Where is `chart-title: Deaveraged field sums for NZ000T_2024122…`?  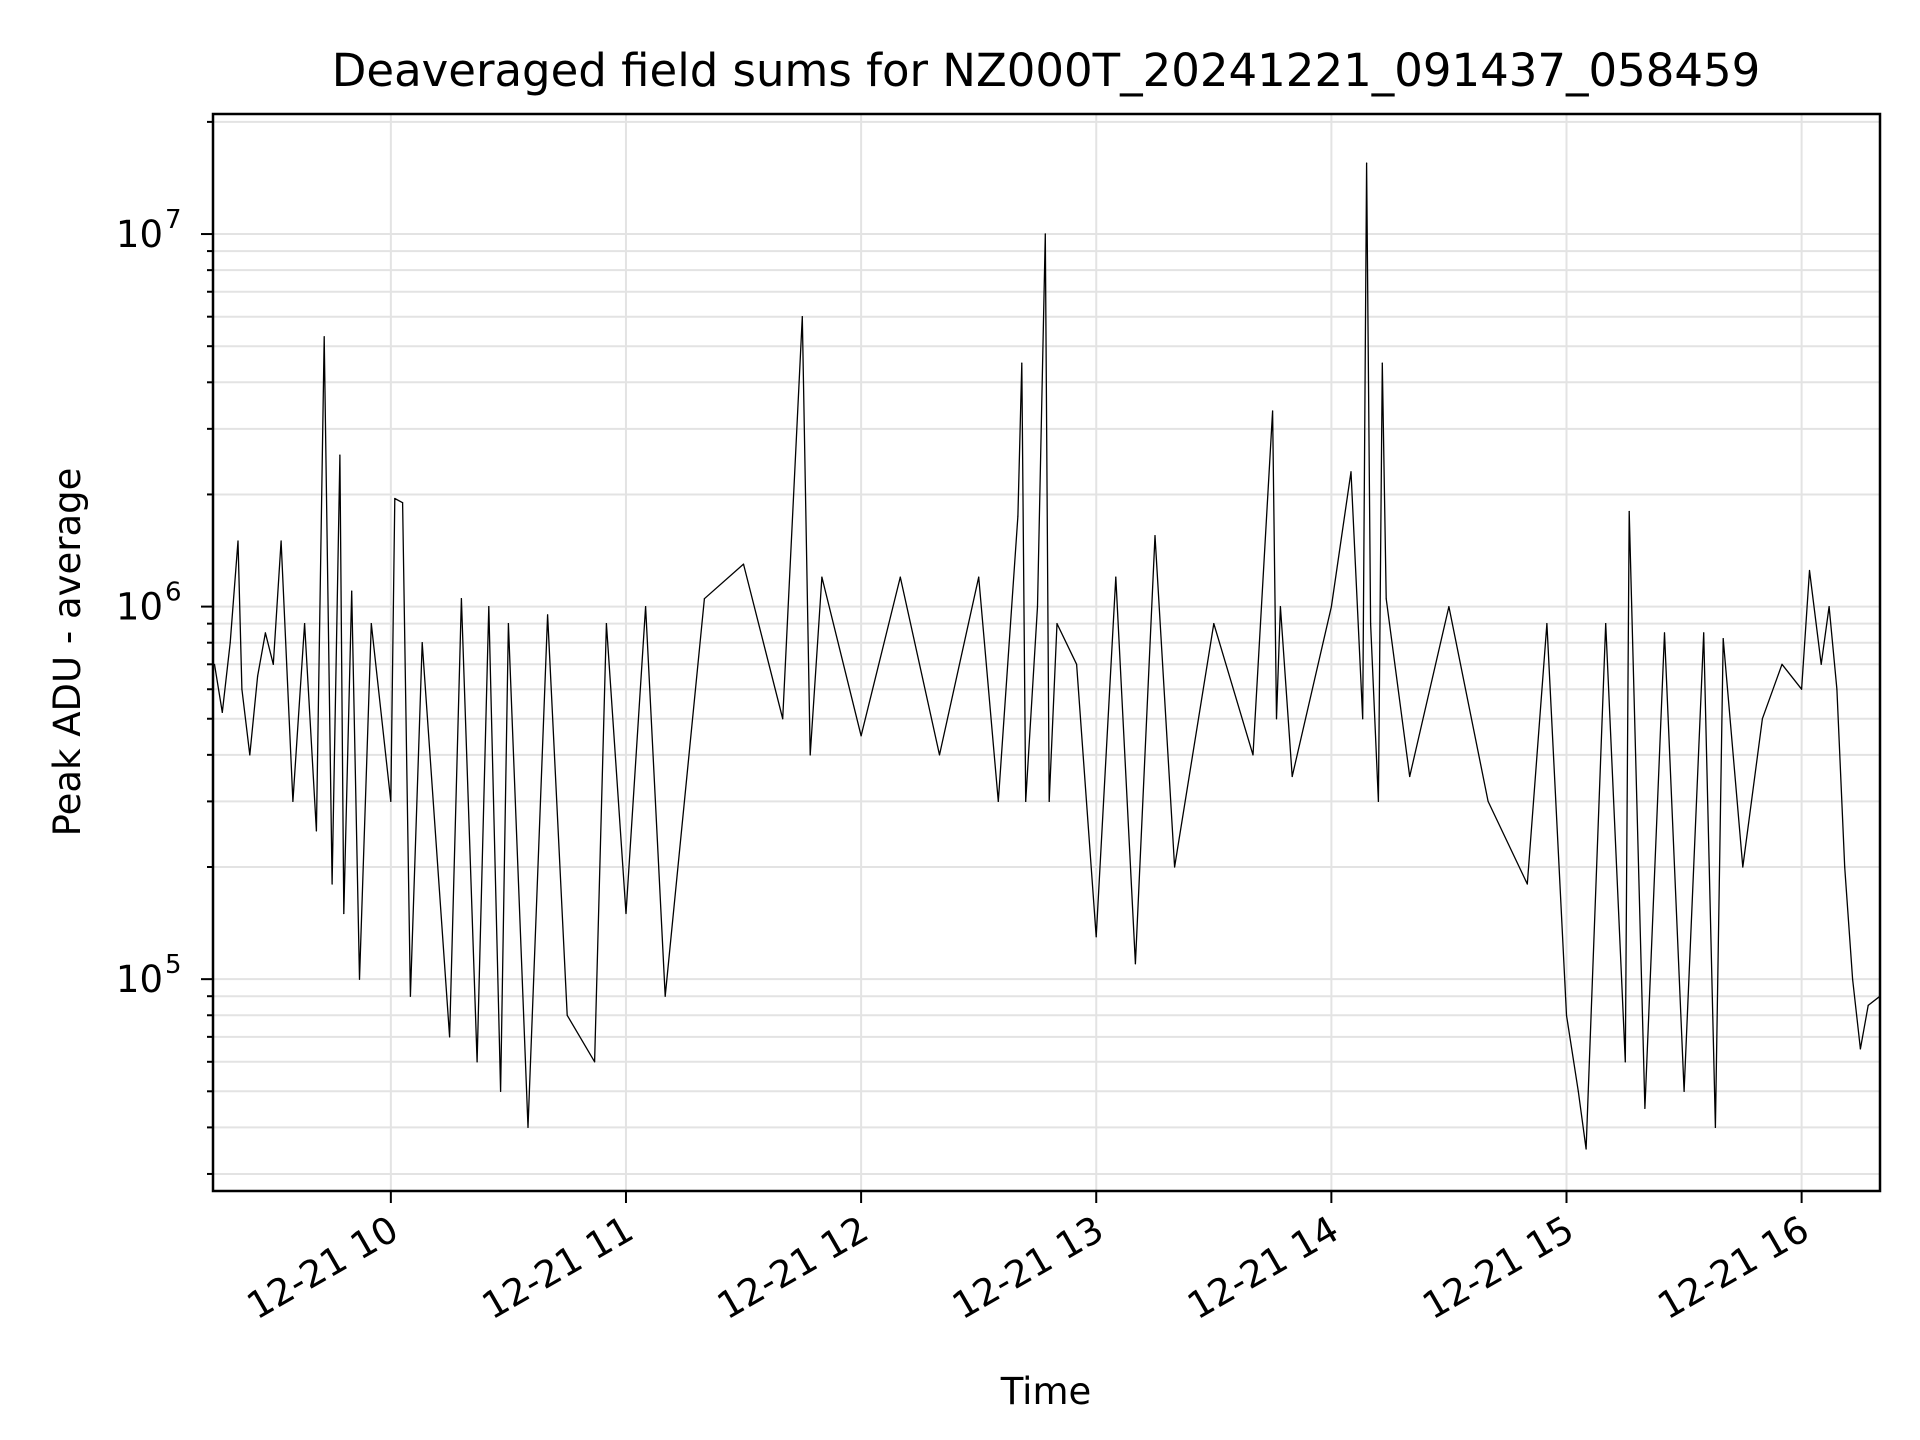 chart-title: Deaveraged field sums for NZ000T_2024122… is located at coordinates (1046, 70).